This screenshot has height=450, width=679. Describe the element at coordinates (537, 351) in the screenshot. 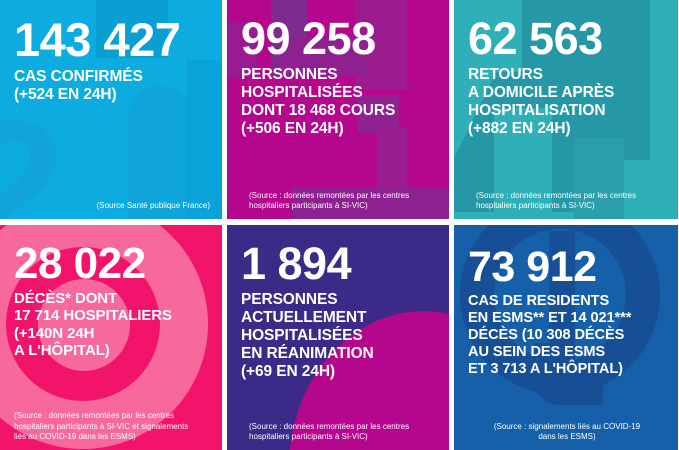

I see `stat-label-line: AU SEIN DES ESMS` at that location.